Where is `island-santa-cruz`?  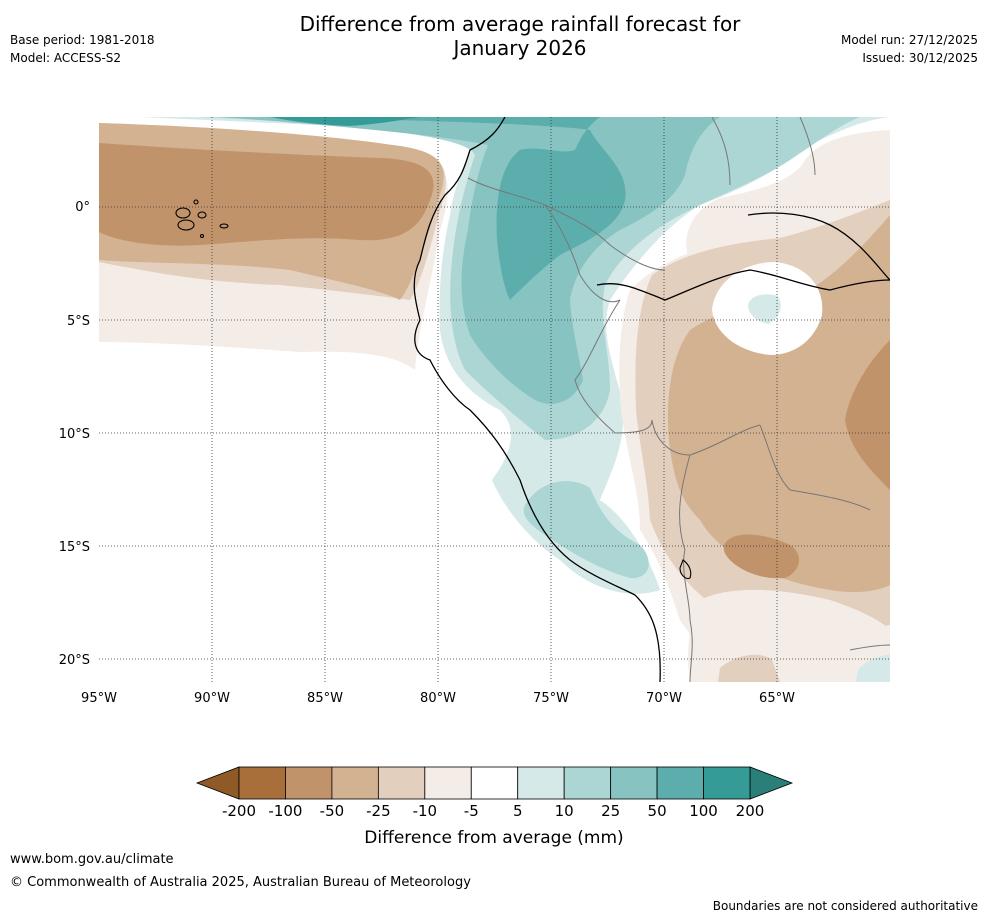
island-santa-cruz is located at coordinates (202, 215).